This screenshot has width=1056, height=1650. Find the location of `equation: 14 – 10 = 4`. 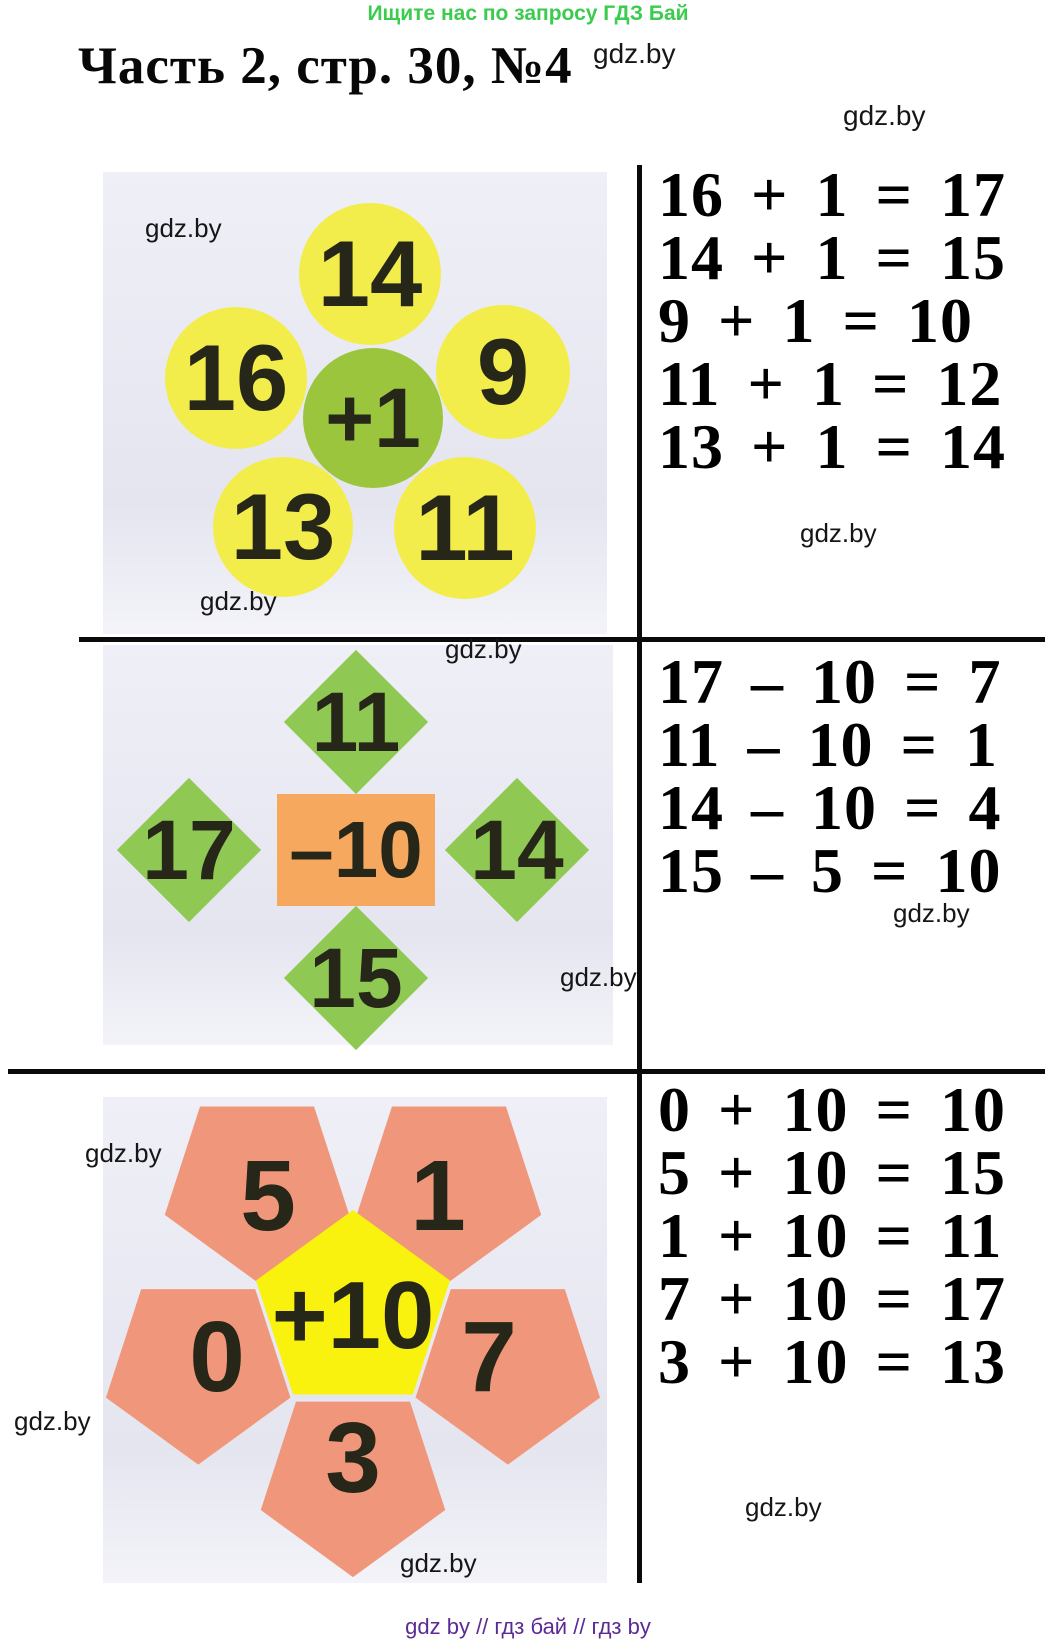

equation: 14 – 10 = 4 is located at coordinates (830, 807).